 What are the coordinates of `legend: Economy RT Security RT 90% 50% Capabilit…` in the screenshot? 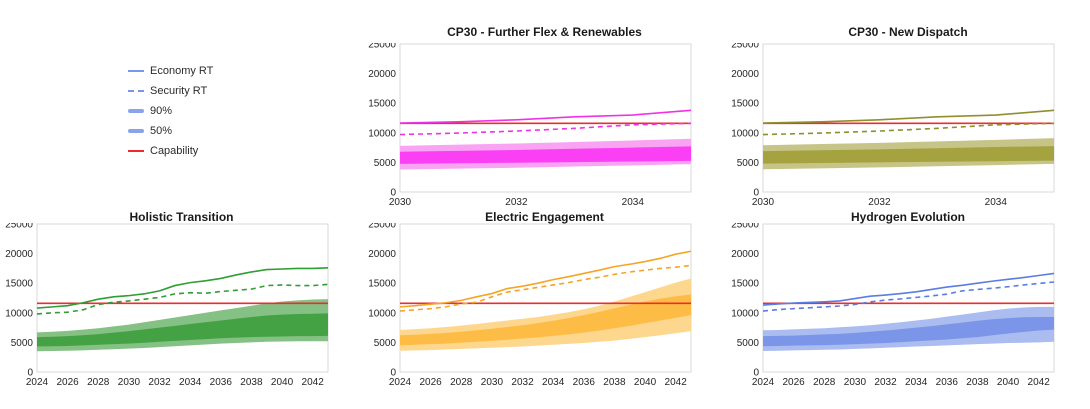 It's located at (170, 111).